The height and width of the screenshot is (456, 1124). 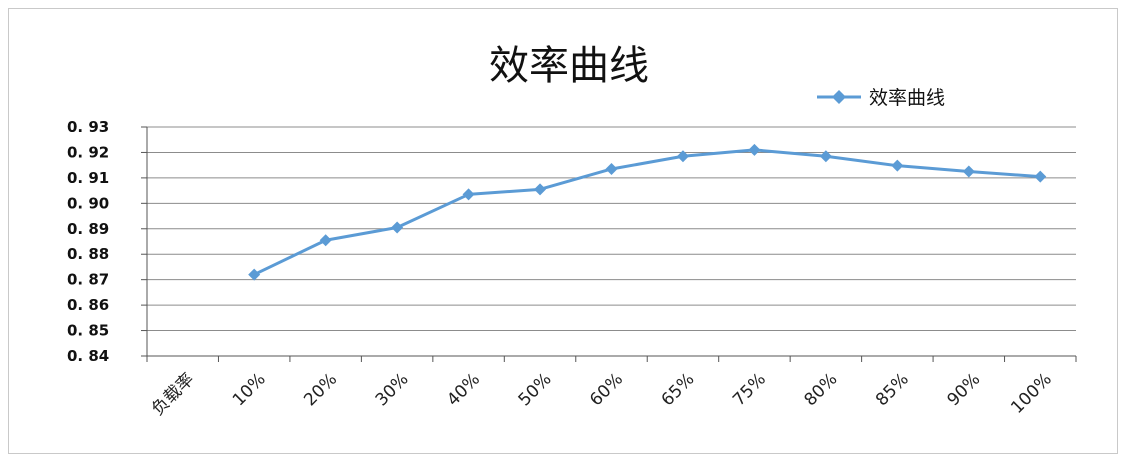 What do you see at coordinates (963, 389) in the screenshot?
I see `x-tick-label: 90%` at bounding box center [963, 389].